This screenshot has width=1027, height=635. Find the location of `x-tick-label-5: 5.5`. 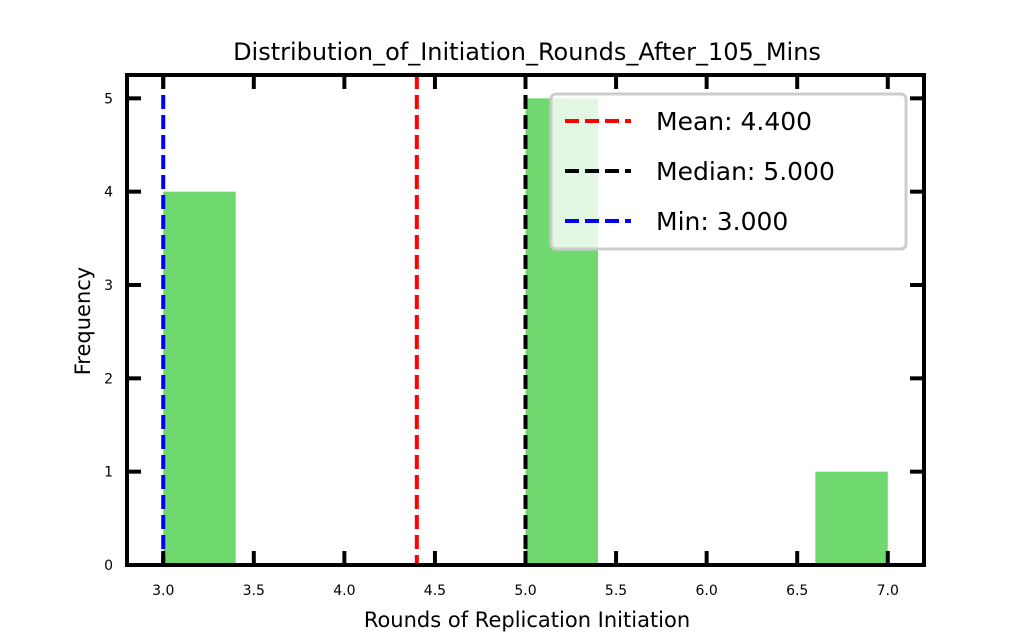

x-tick-label-5: 5.5 is located at coordinates (616, 591).